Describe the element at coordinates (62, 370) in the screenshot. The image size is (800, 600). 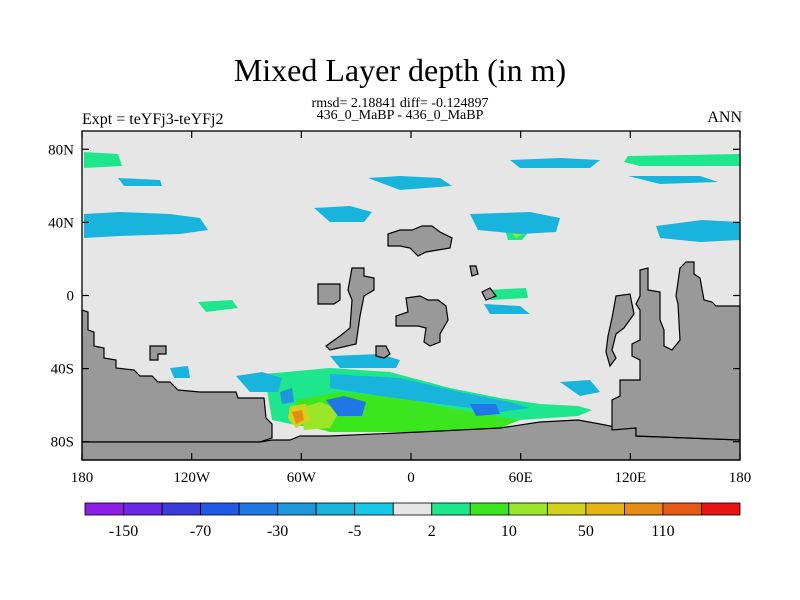
I see `y-tick-label: 40S` at that location.